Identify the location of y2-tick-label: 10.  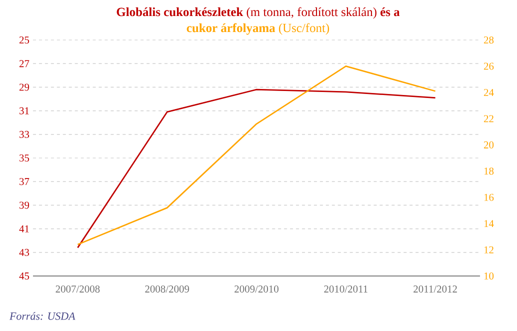
(489, 276).